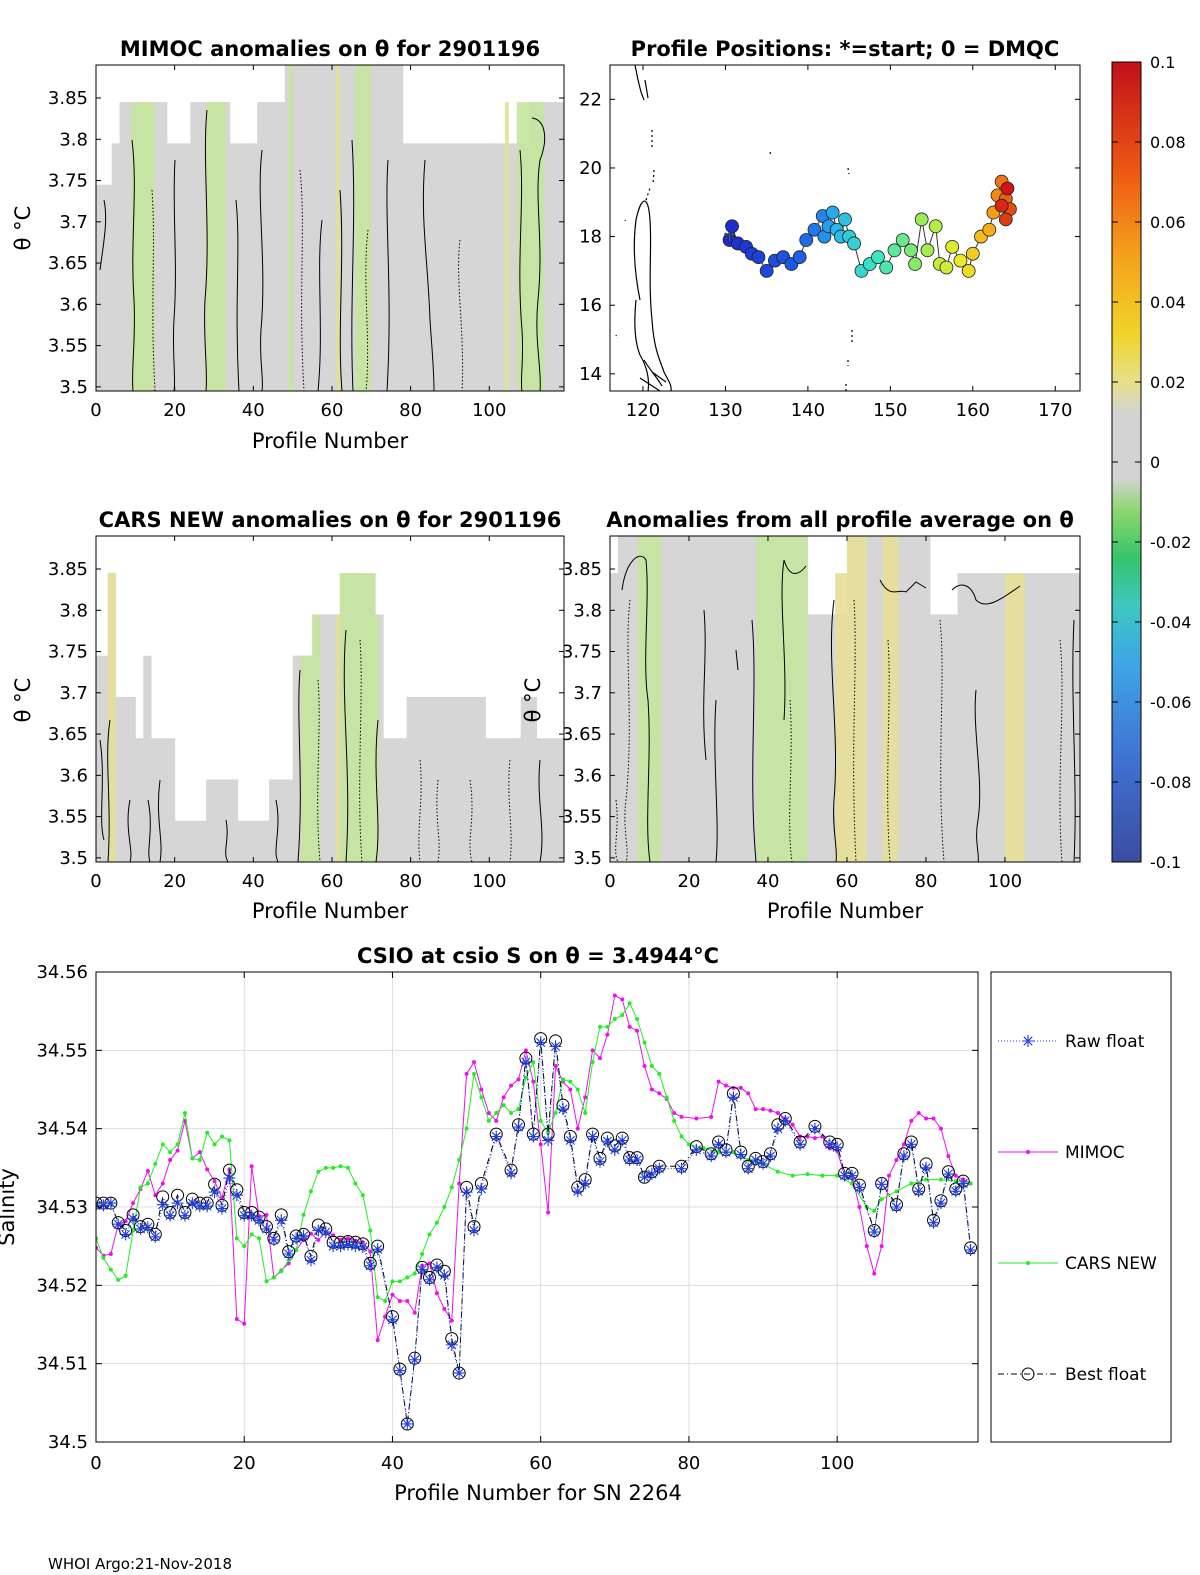 Image resolution: width=1200 pixels, height=1575 pixels. What do you see at coordinates (322, 250) in the screenshot?
I see `mimoc-contours` at bounding box center [322, 250].